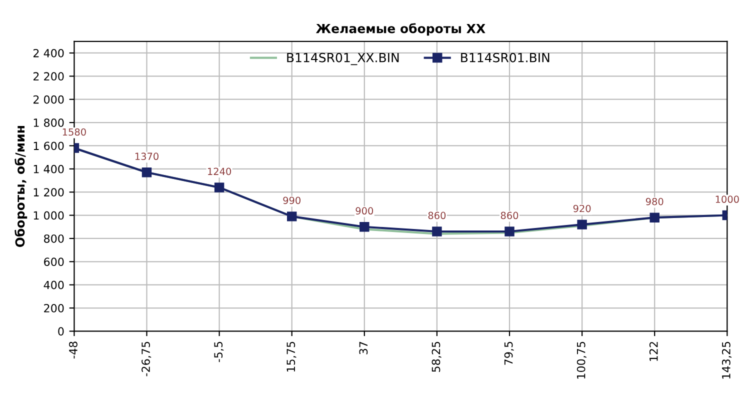 The width and height of the screenshot is (742, 414). I want to click on x-tick-label: 37, so click(363, 348).